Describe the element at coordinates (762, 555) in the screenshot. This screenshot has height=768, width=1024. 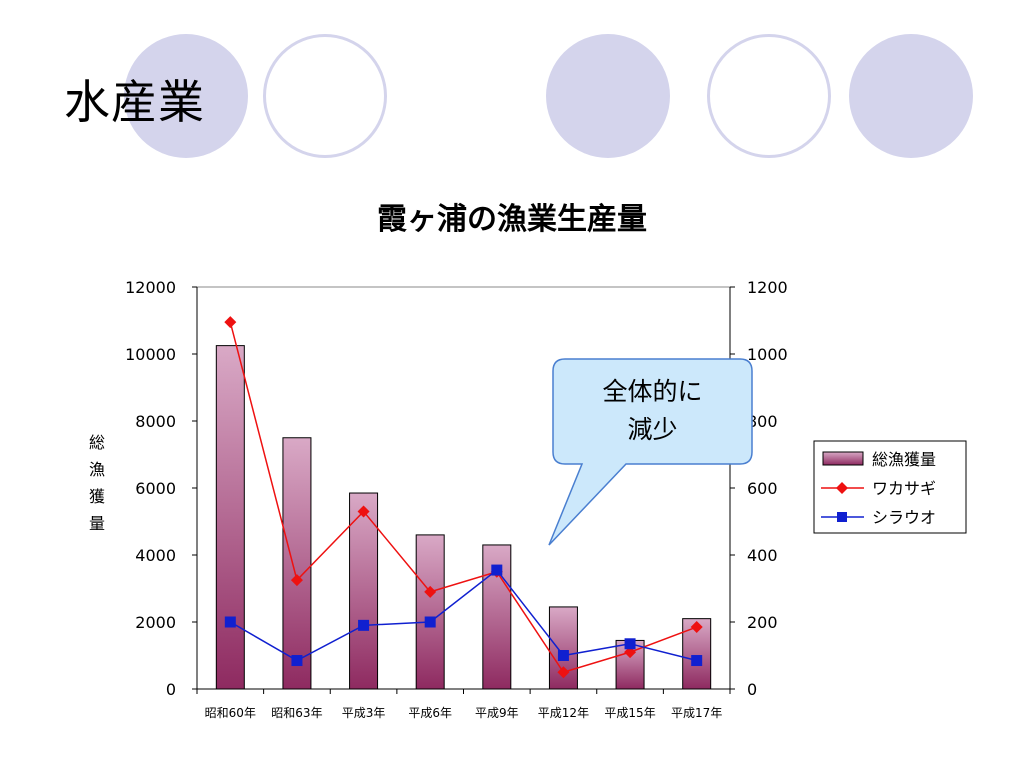
I see `y2-tick-label-3: 400` at that location.